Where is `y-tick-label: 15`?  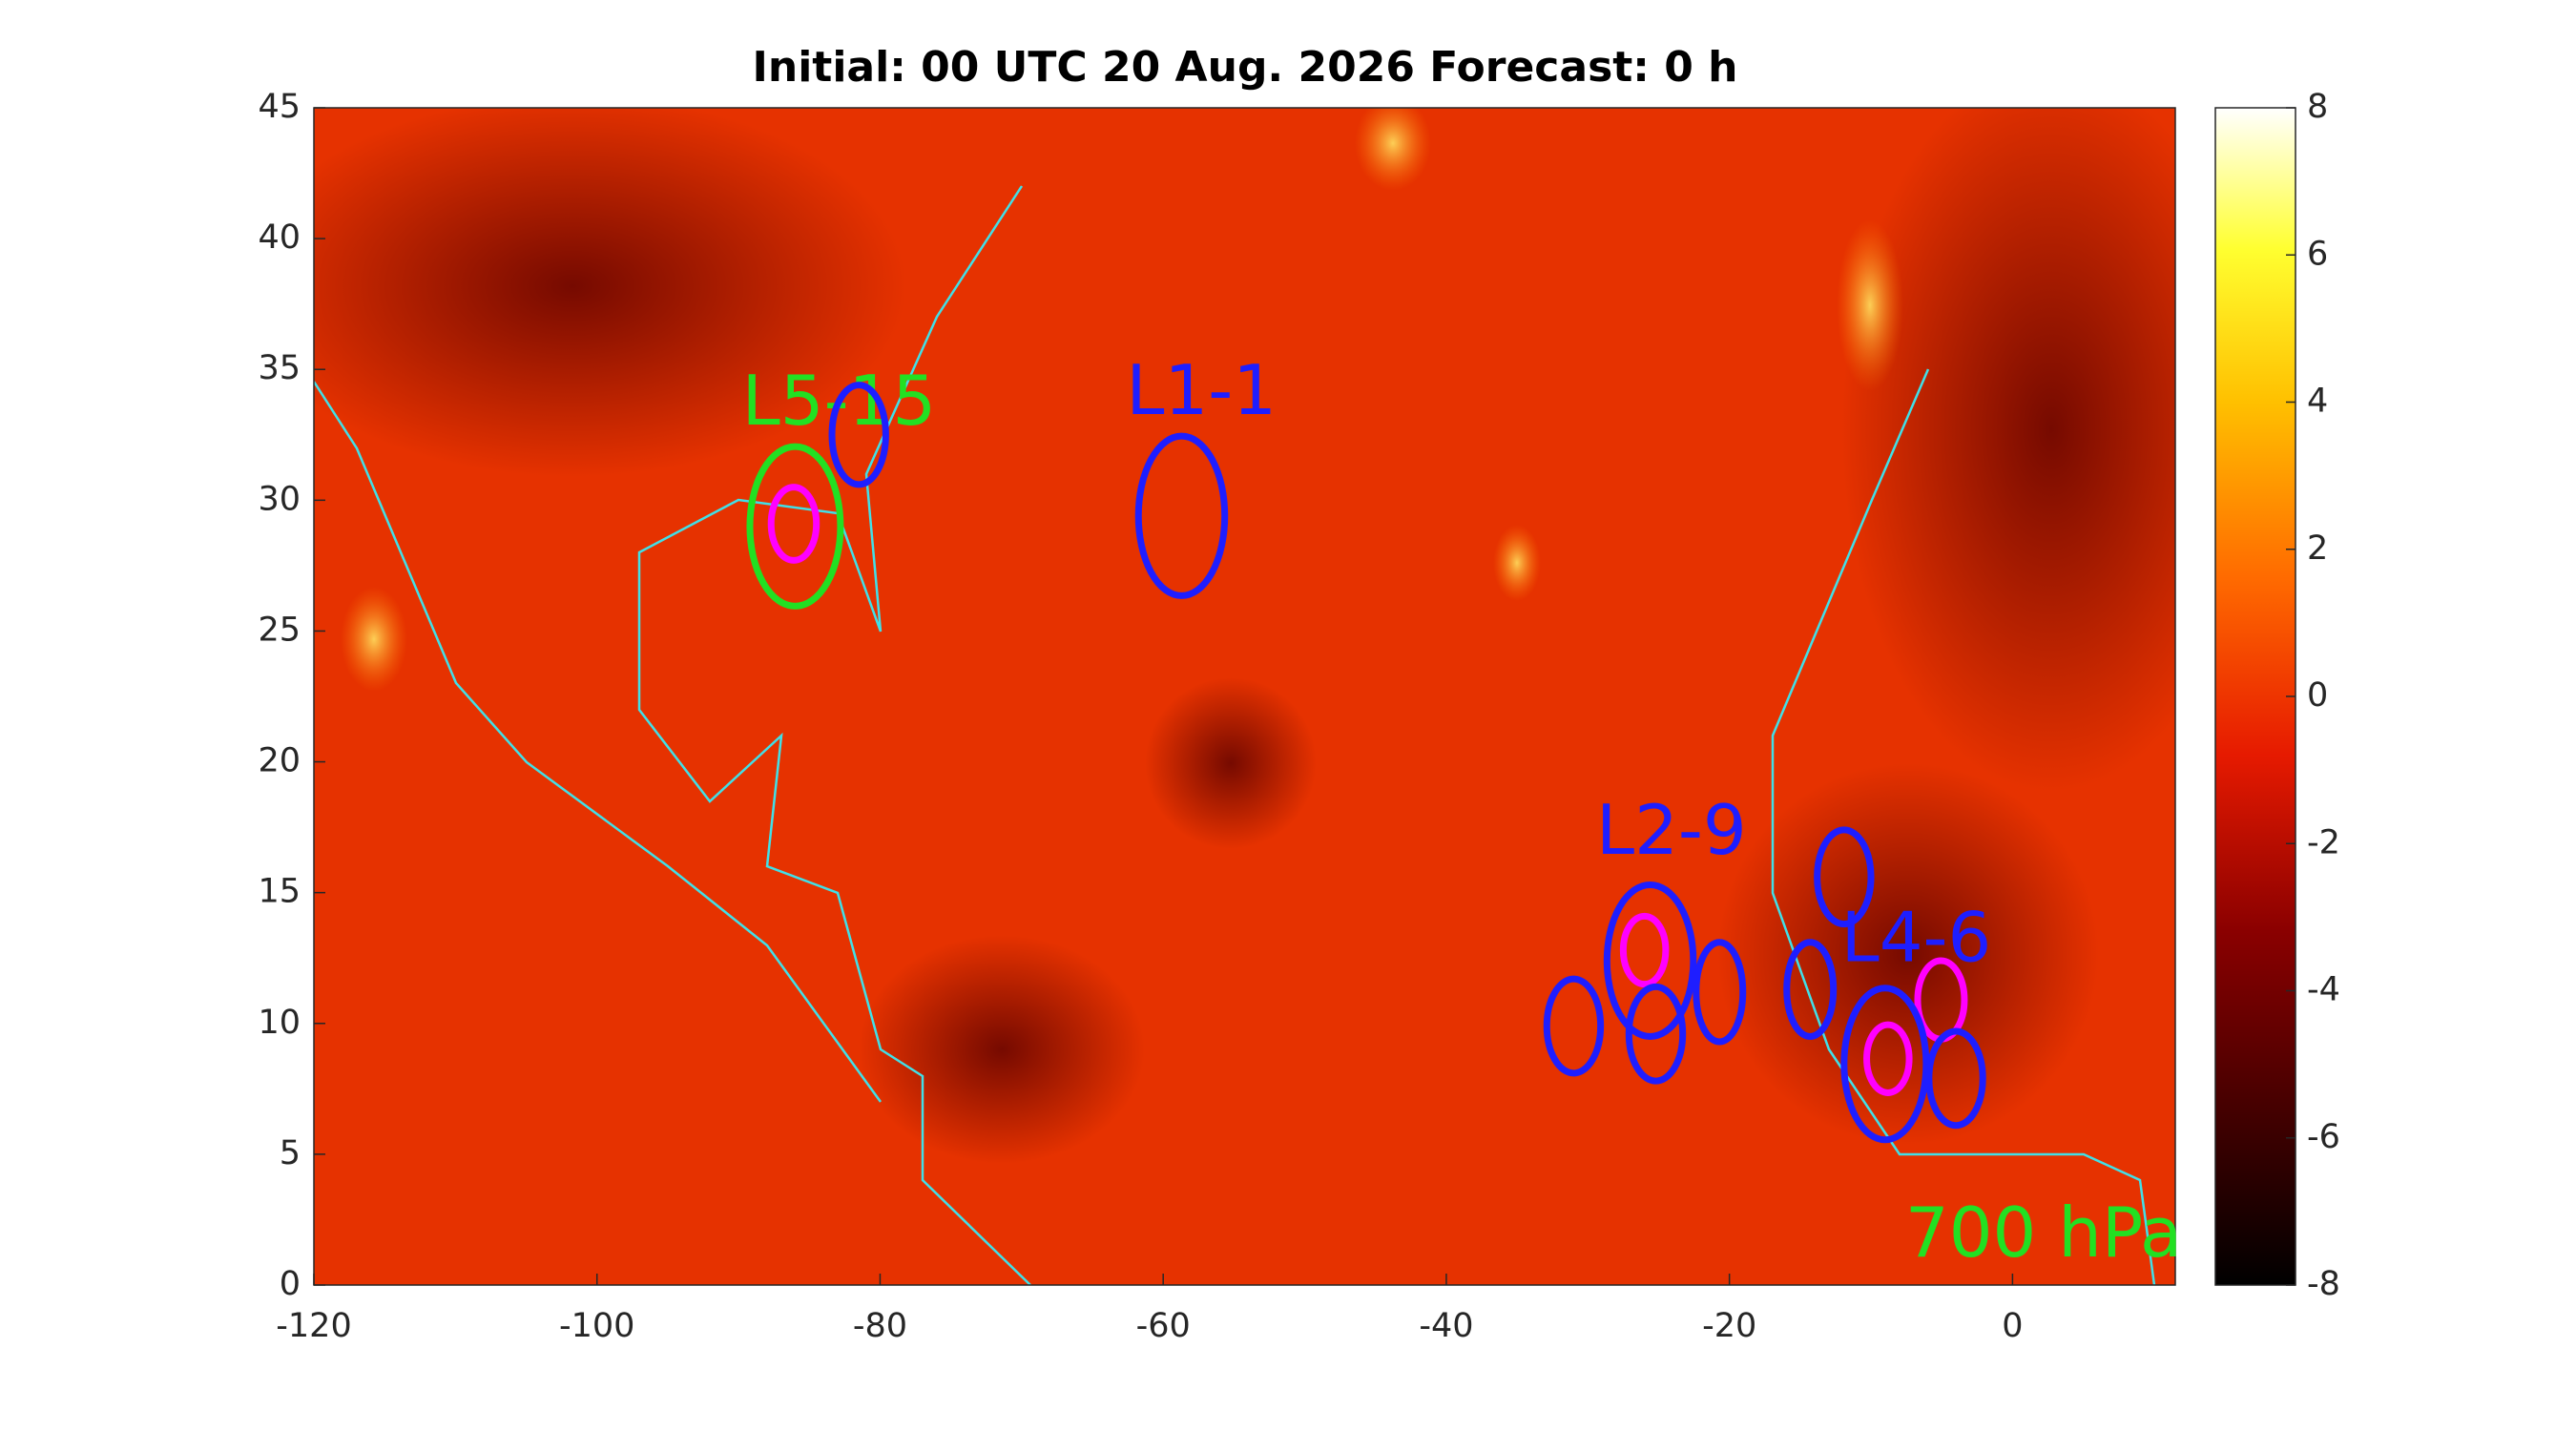
y-tick-label: 15 is located at coordinates (279, 892).